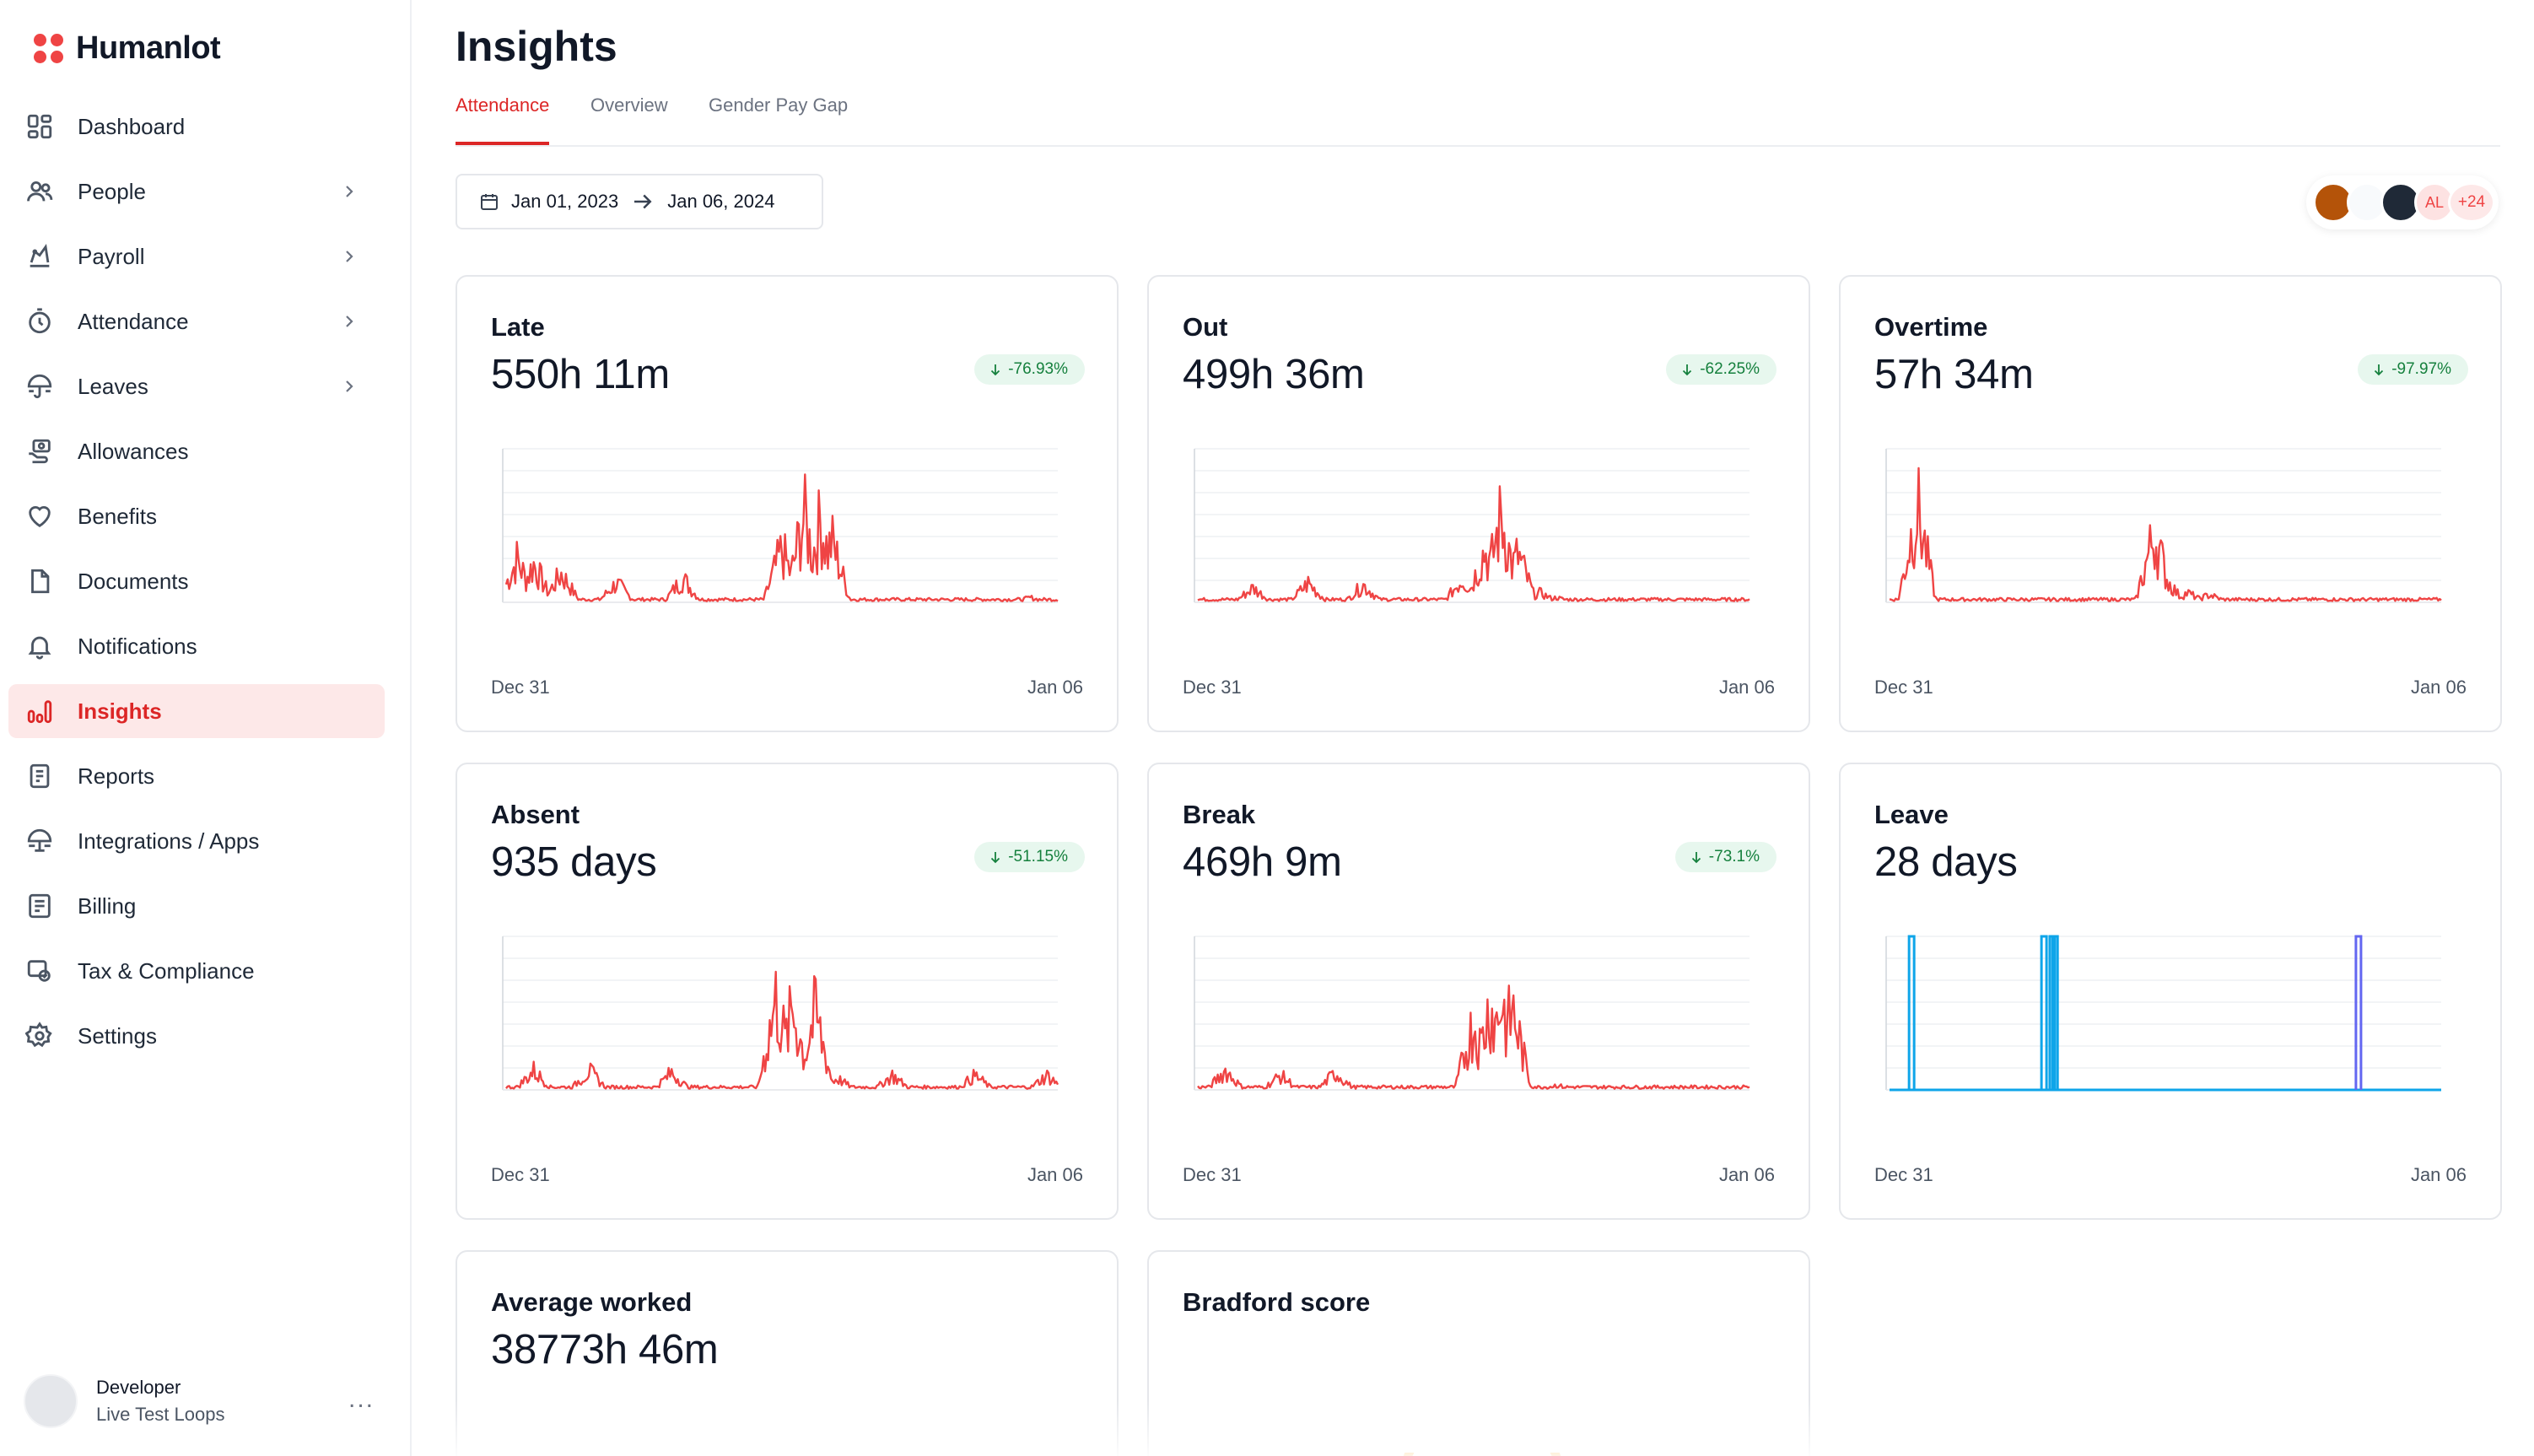 The image size is (2534, 1456). What do you see at coordinates (536, 46) in the screenshot?
I see `page-title: Insights` at bounding box center [536, 46].